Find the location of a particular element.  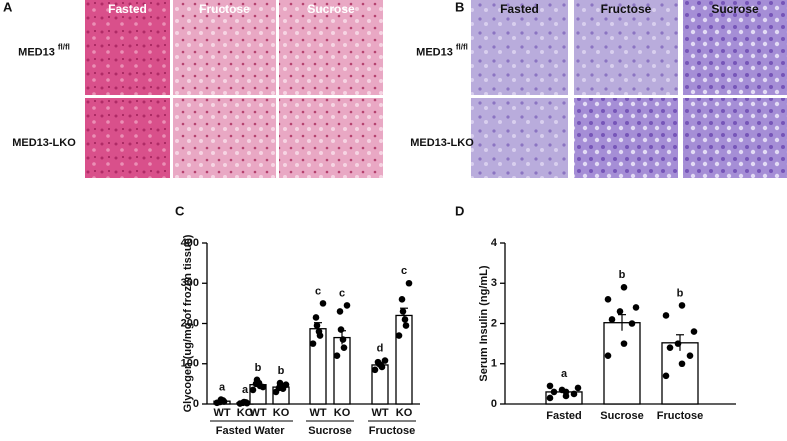

y-axis-label: Glycogen (ug/mg of frozen tissue) is located at coordinates (188, 323).